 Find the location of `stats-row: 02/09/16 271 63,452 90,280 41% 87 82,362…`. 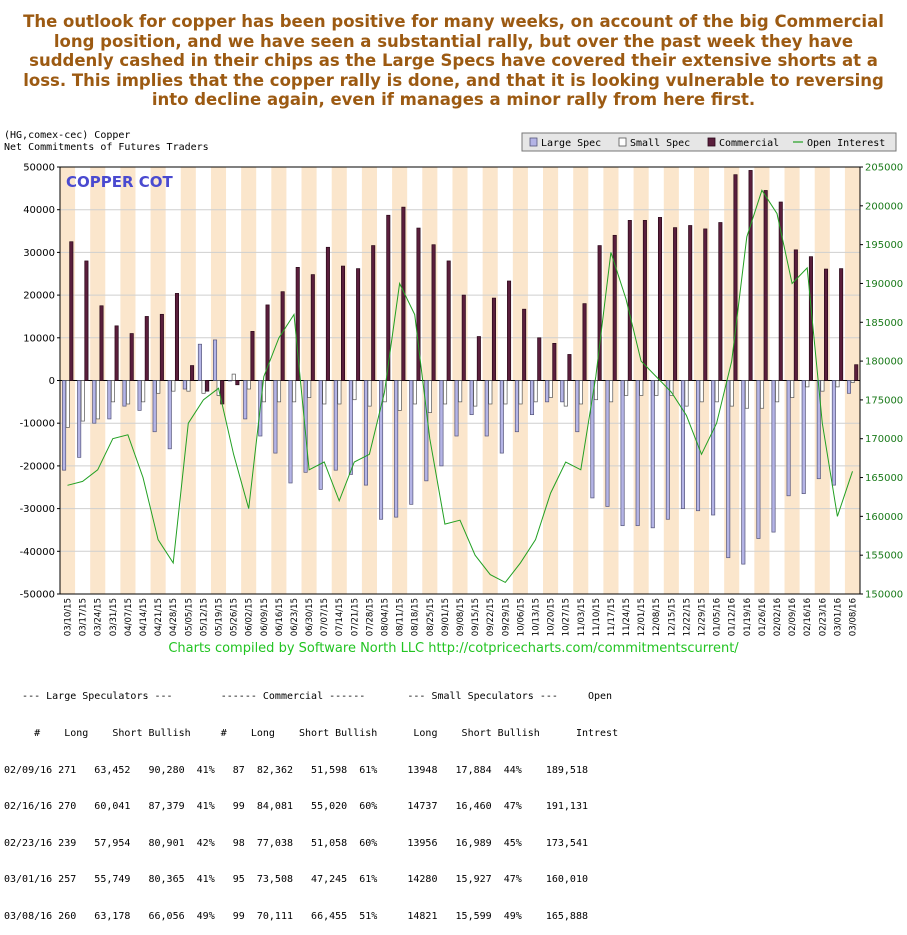

stats-row: 02/09/16 271 63,452 90,280 41% 87 82,362… is located at coordinates (296, 770).